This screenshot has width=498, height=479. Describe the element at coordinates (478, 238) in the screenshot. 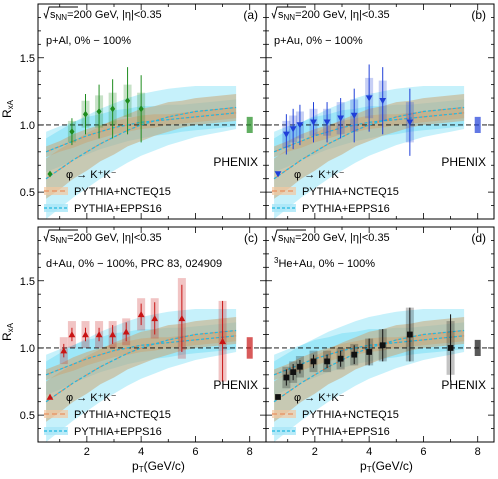

I see `panel-label: (d)` at that location.